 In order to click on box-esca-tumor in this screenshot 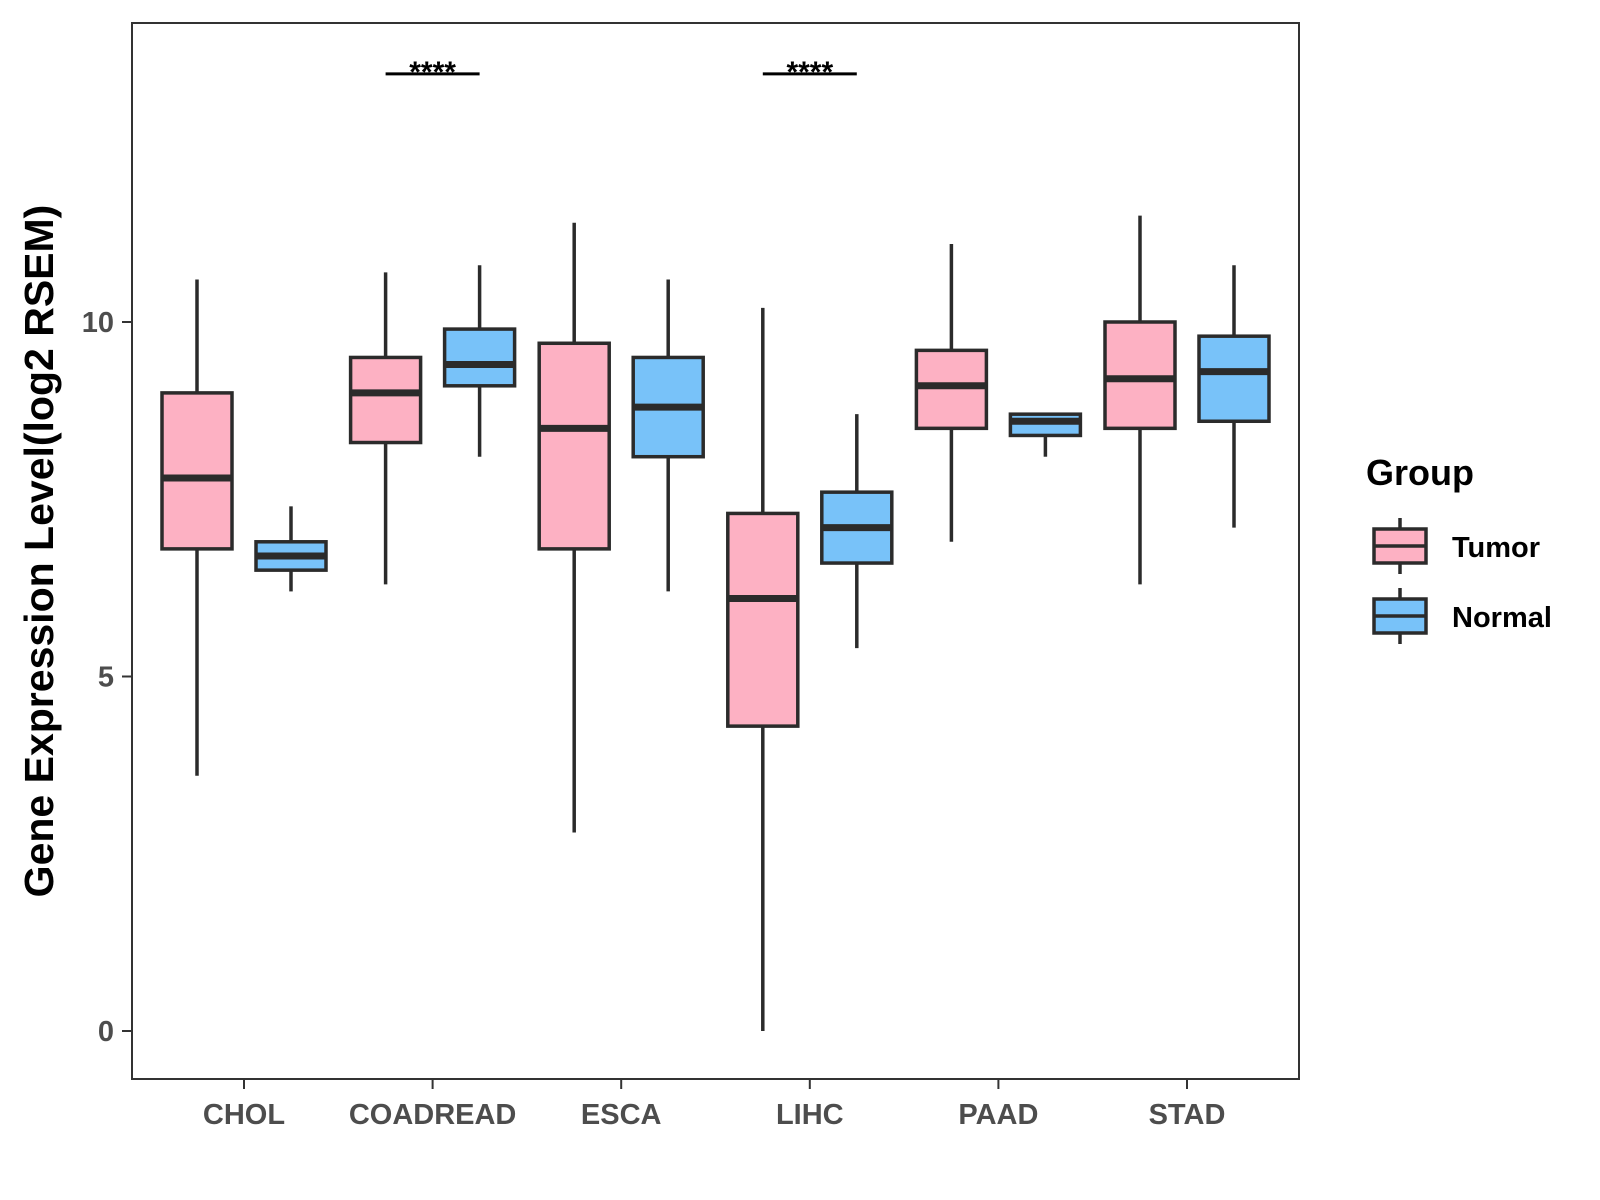, I will do `click(574, 527)`.